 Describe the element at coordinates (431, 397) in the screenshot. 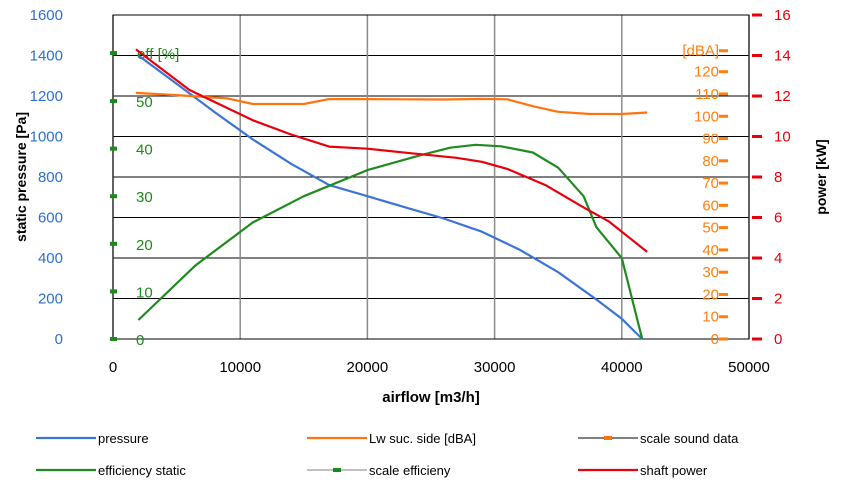

I see `x-axis-title: airflow [m3/h]` at that location.